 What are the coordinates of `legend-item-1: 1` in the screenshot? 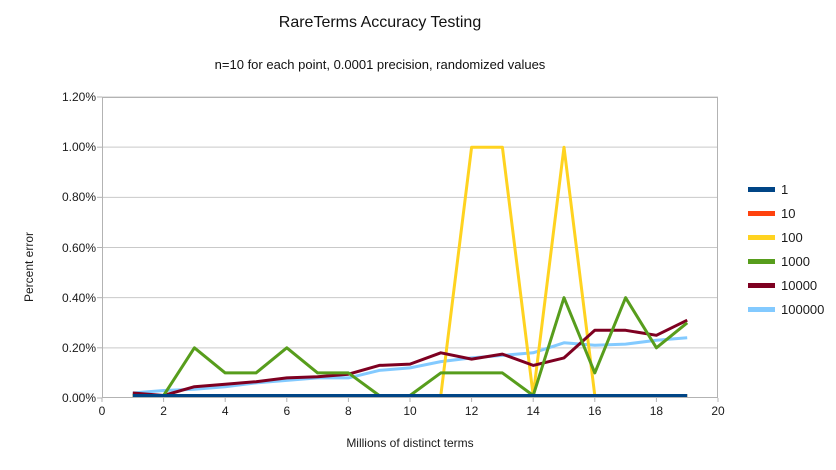 It's located at (786, 189).